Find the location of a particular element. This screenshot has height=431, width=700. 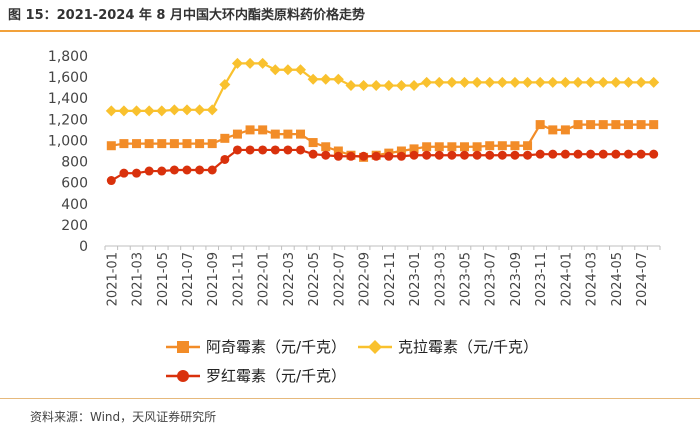

y-tick-label: 600 is located at coordinates (74, 184).